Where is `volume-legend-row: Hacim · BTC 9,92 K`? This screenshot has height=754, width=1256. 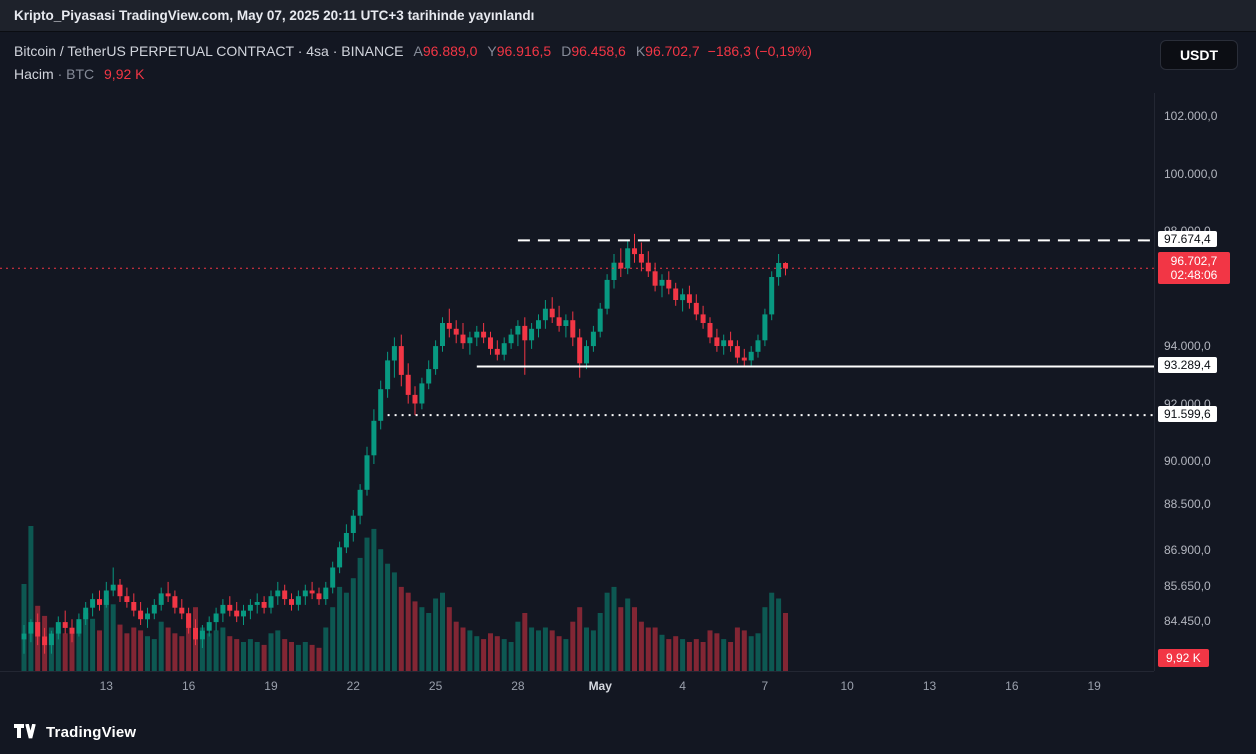
volume-legend-row: Hacim · BTC 9,92 K is located at coordinates (413, 74).